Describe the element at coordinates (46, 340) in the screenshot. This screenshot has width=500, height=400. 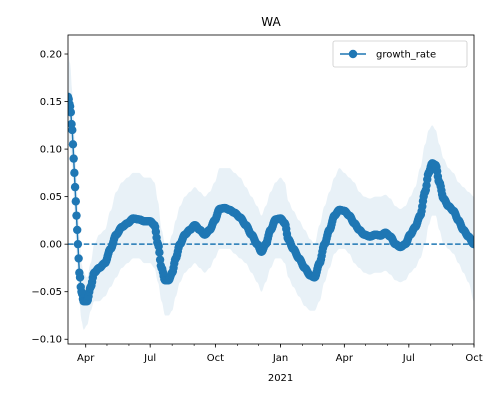
I see `y-tick-label: −0.10` at that location.